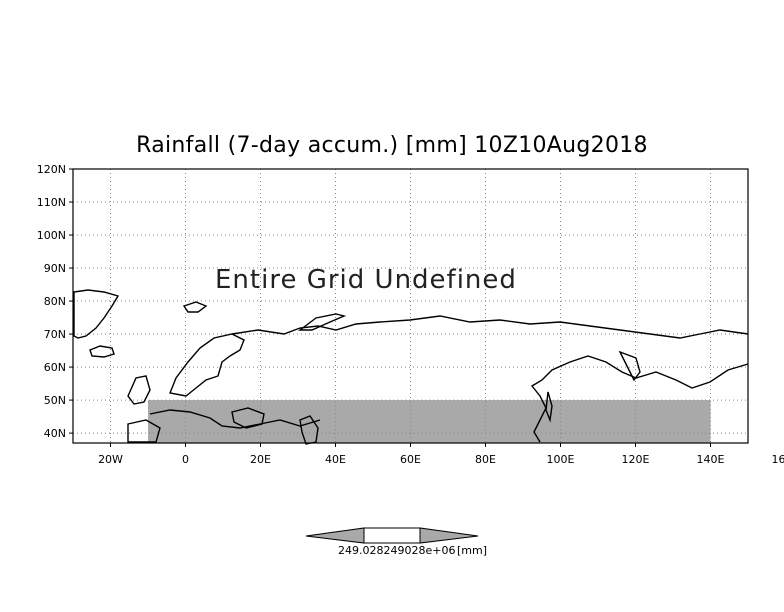 The image size is (784, 612). Describe the element at coordinates (778, 459) in the screenshot. I see `lon-tick-label: 160E` at that location.